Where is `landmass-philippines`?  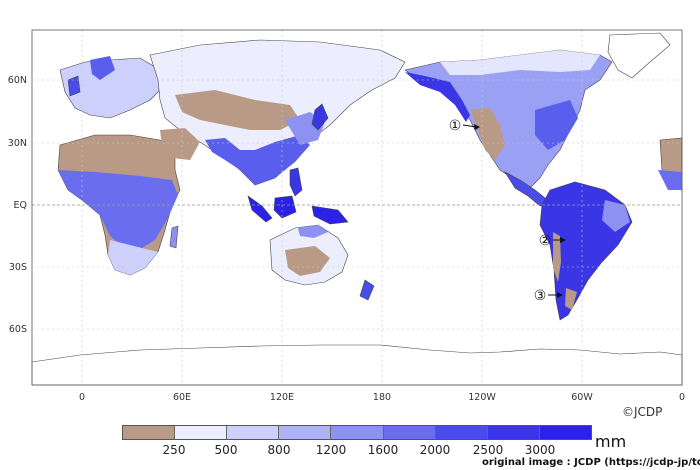 landmass-philippines is located at coordinates (296, 182).